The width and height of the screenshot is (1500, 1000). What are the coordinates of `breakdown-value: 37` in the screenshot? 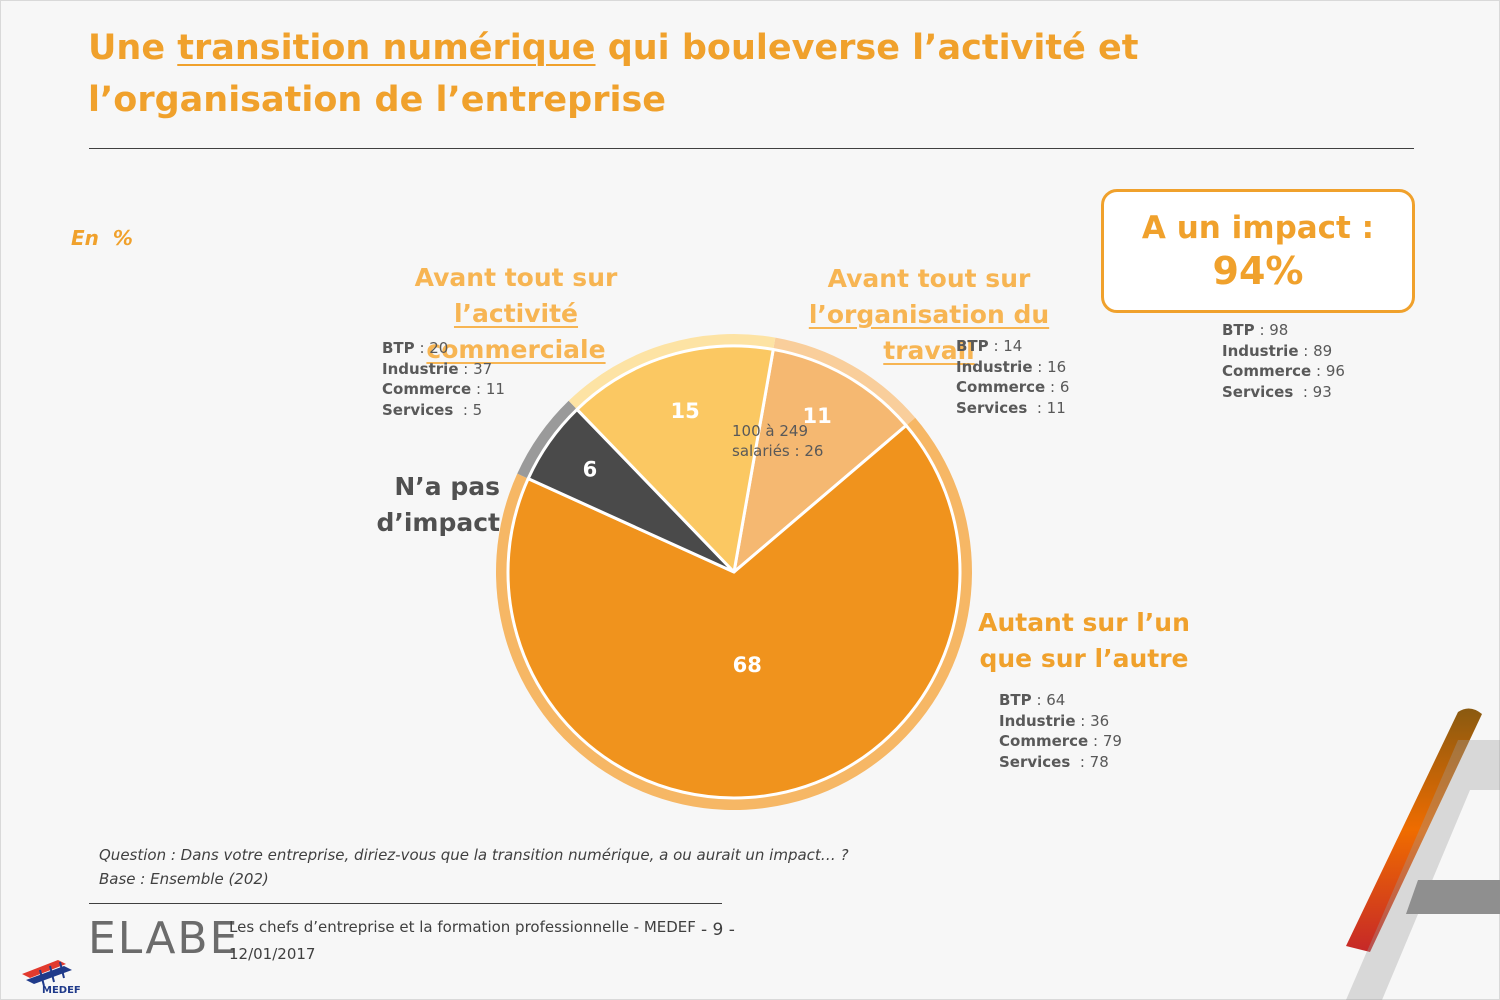 It's located at (483, 368).